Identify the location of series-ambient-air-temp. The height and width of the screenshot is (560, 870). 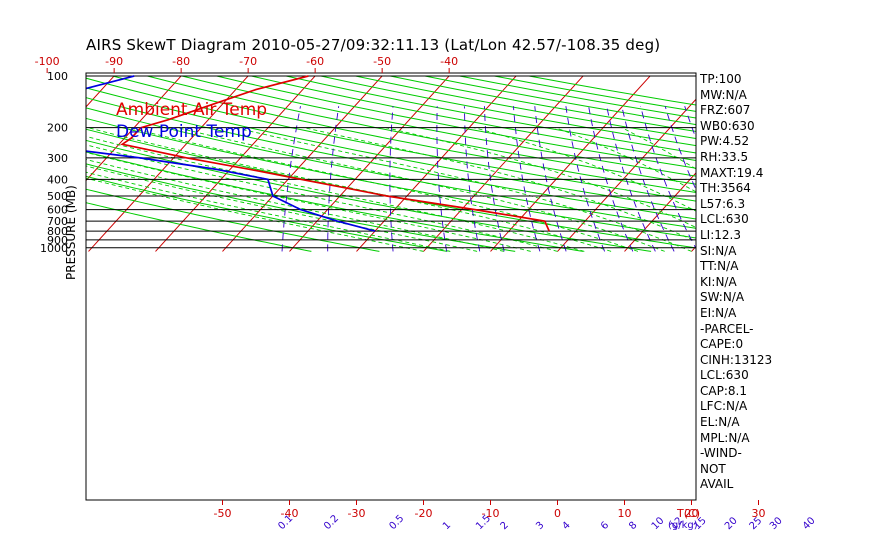
(335, 153).